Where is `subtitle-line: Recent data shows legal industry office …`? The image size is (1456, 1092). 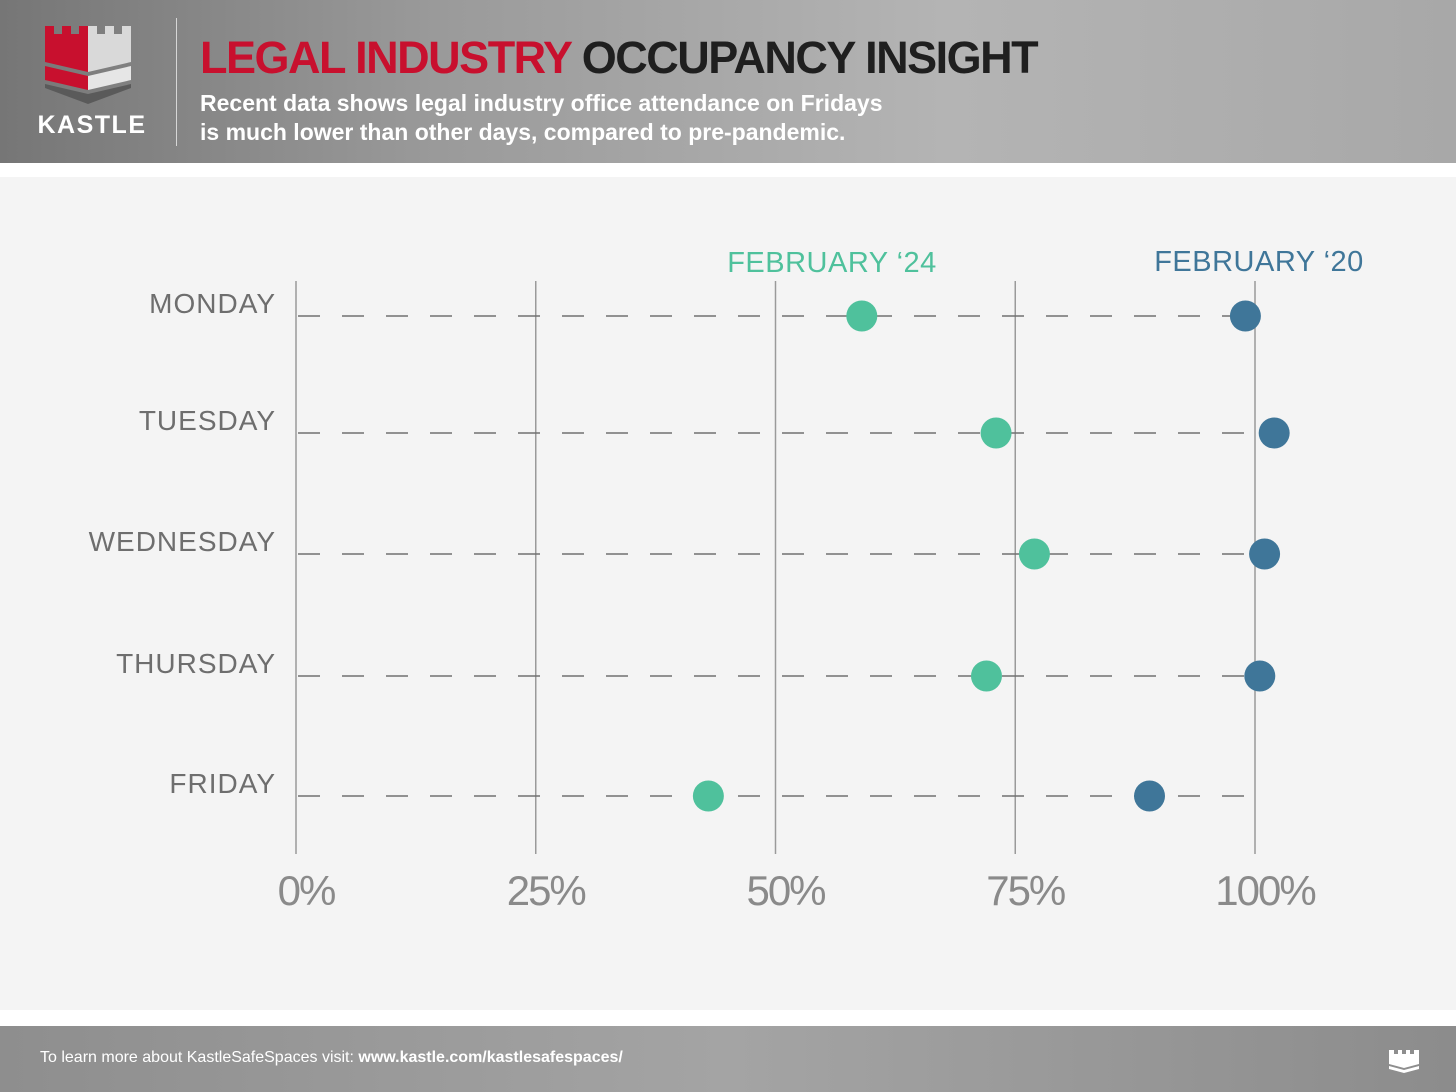
subtitle-line: Recent data shows legal industry office … is located at coordinates (541, 103).